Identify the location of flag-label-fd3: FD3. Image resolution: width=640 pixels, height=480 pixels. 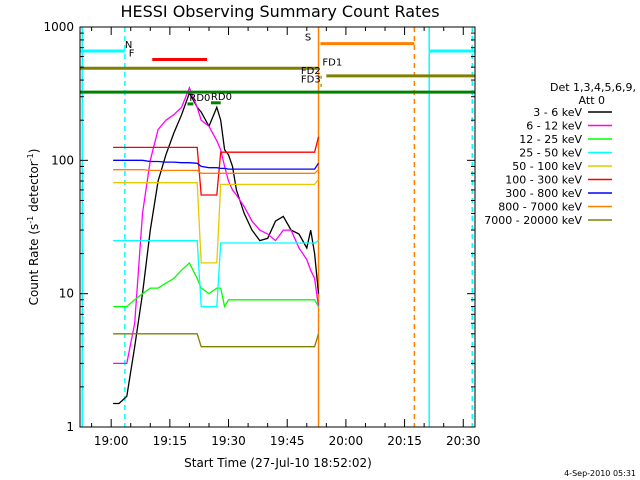
(311, 79).